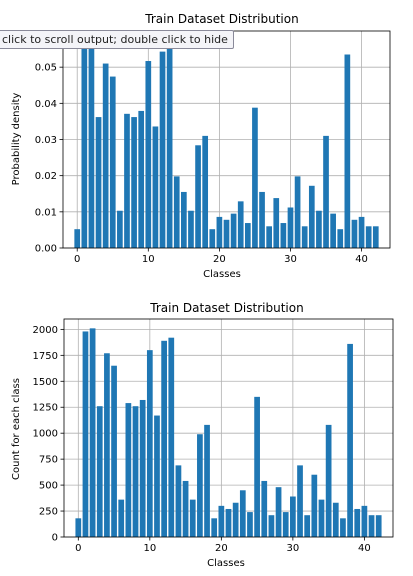  Describe the element at coordinates (46, 140) in the screenshot. I see `y-tick-label: 0.03` at that location.